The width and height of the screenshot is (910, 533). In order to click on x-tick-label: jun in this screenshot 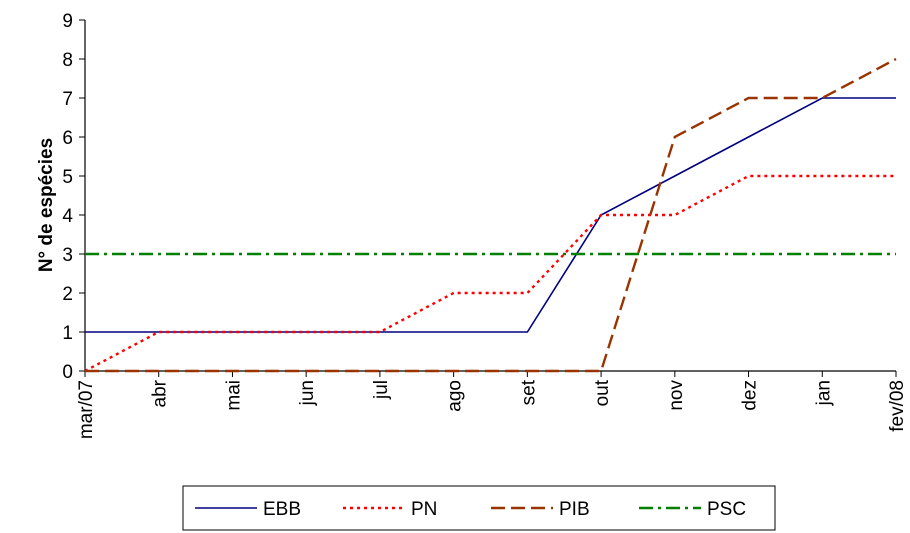, I will do `click(307, 393)`.